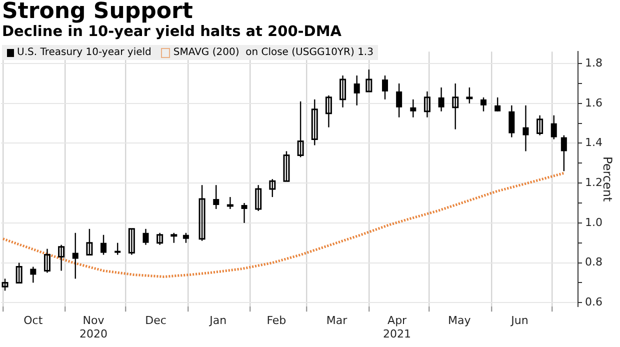  Describe the element at coordinates (217, 321) in the screenshot. I see `x-tick-label: Jan` at that location.